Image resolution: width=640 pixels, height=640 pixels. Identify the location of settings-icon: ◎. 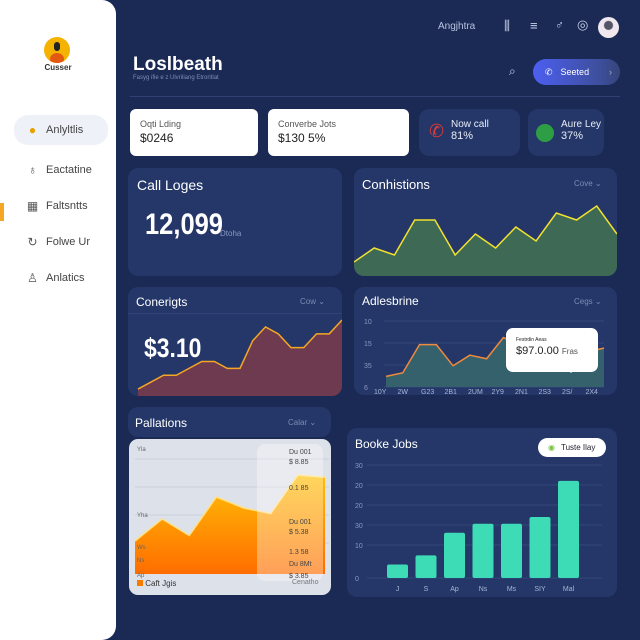
(583, 24).